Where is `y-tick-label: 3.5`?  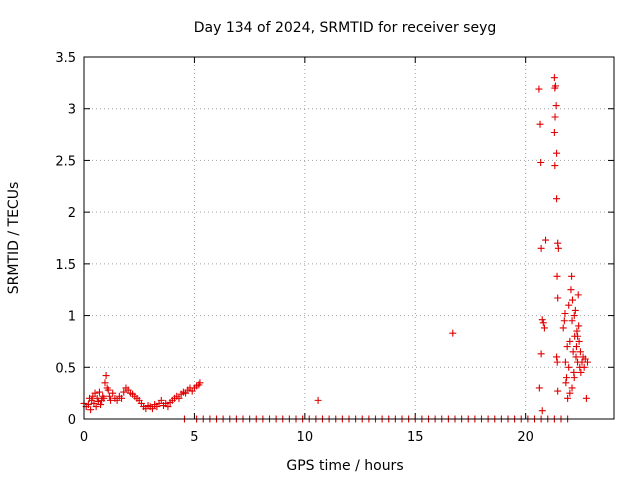 y-tick-label: 3.5 is located at coordinates (65, 58).